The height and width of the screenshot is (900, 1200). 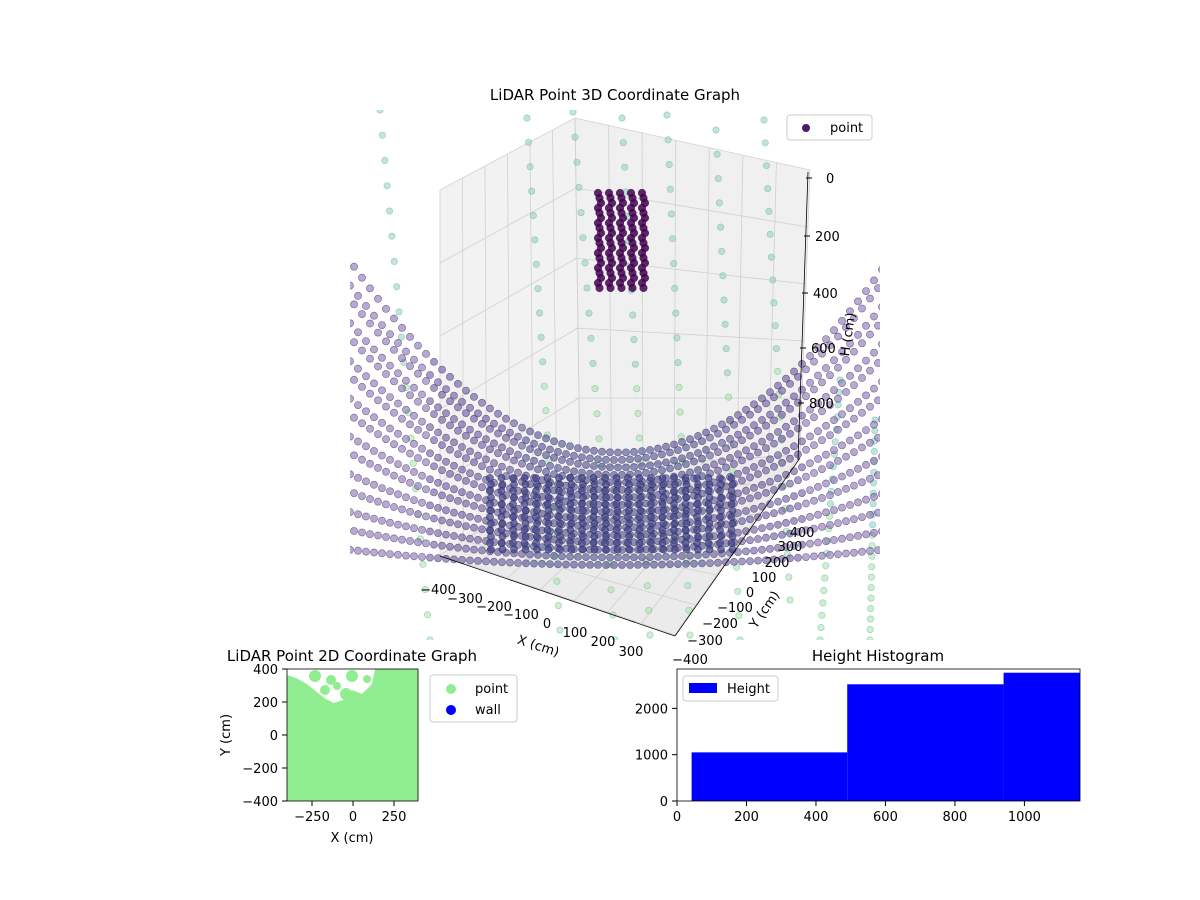 What do you see at coordinates (547, 624) in the screenshot?
I see `x-tick: 0` at bounding box center [547, 624].